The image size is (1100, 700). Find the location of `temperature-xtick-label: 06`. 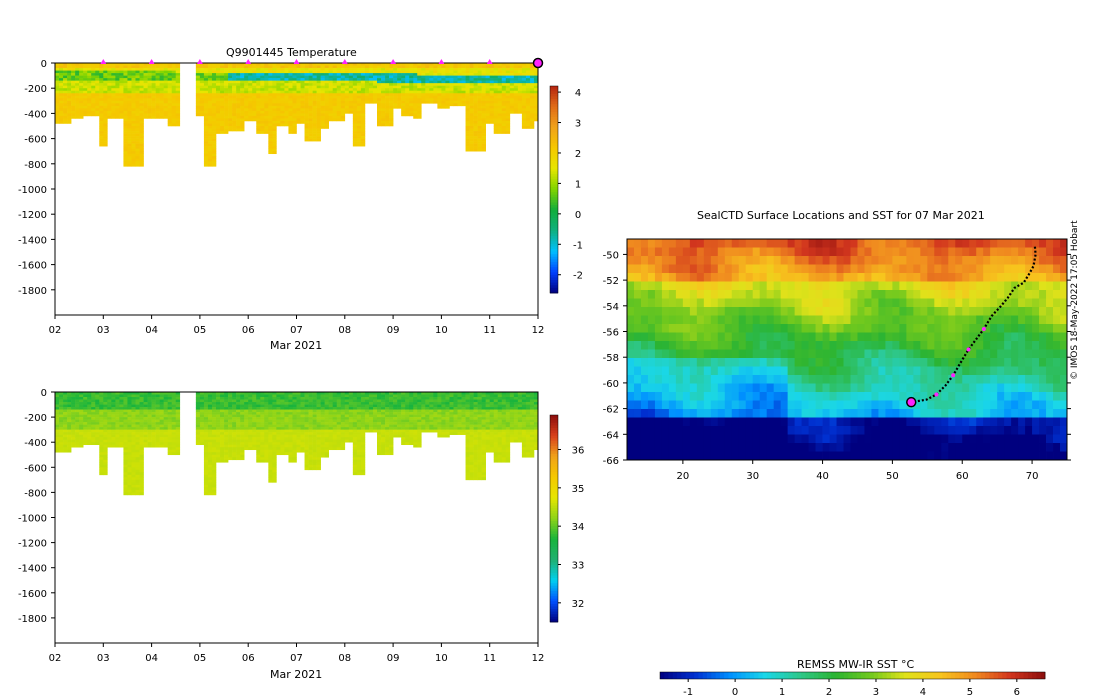

temperature-xtick-label: 06 is located at coordinates (248, 330).